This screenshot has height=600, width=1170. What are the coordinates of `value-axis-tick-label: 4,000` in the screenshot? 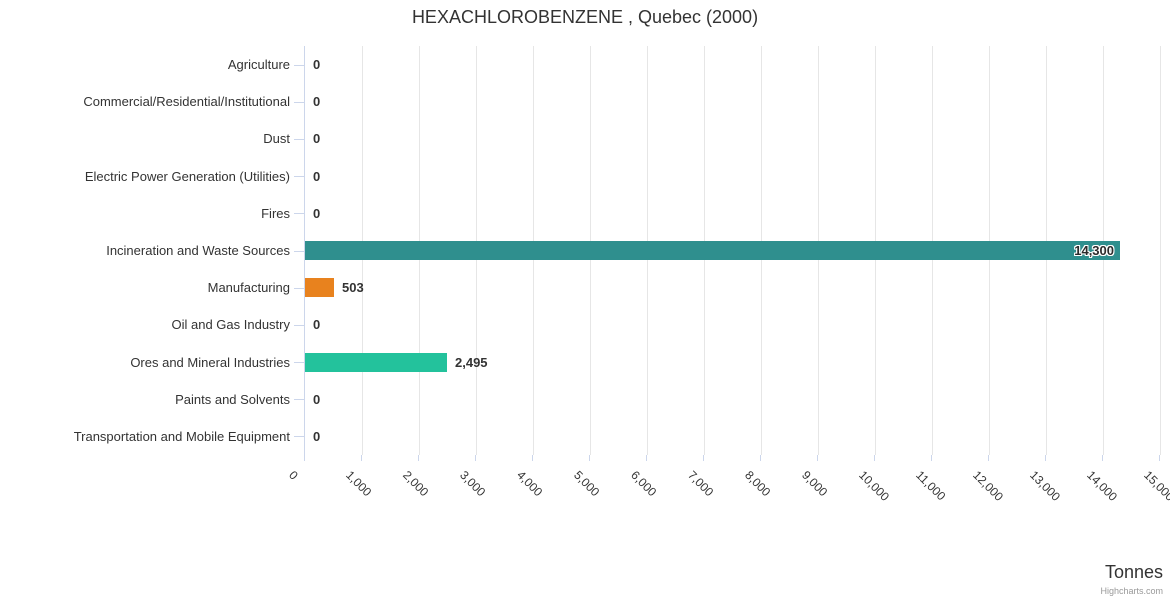 It's located at (530, 484).